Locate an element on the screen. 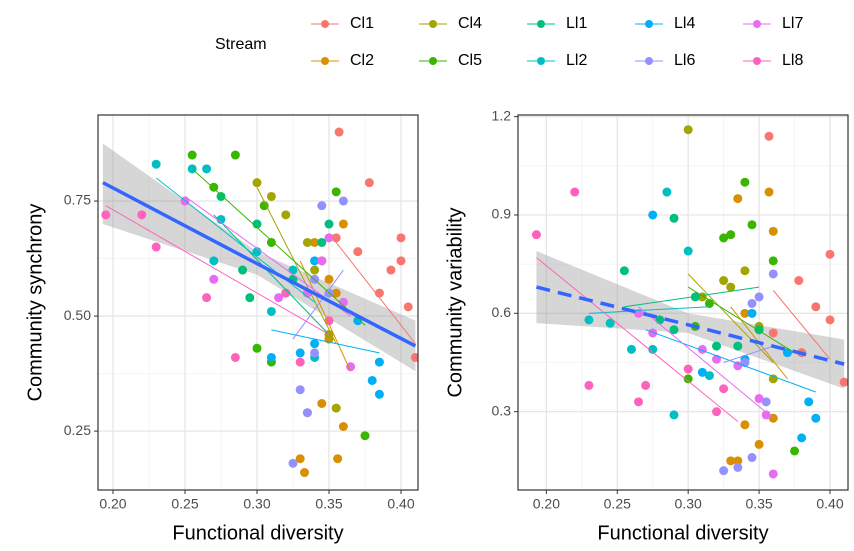  x-axis-title: Functional diversity is located at coordinates (682, 533).